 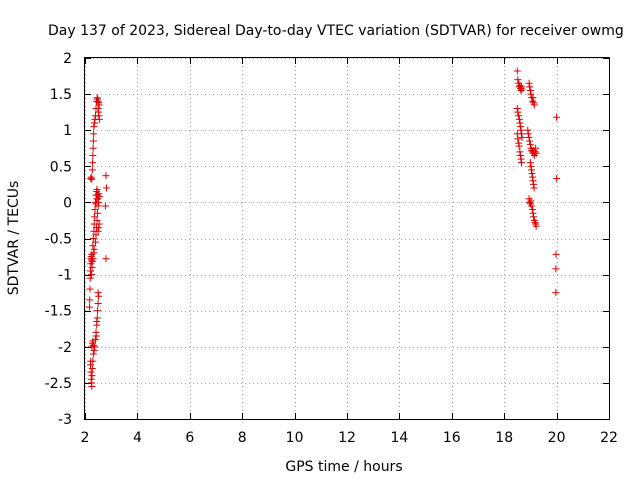 What do you see at coordinates (189, 438) in the screenshot?
I see `x-tick-label: 6` at bounding box center [189, 438].